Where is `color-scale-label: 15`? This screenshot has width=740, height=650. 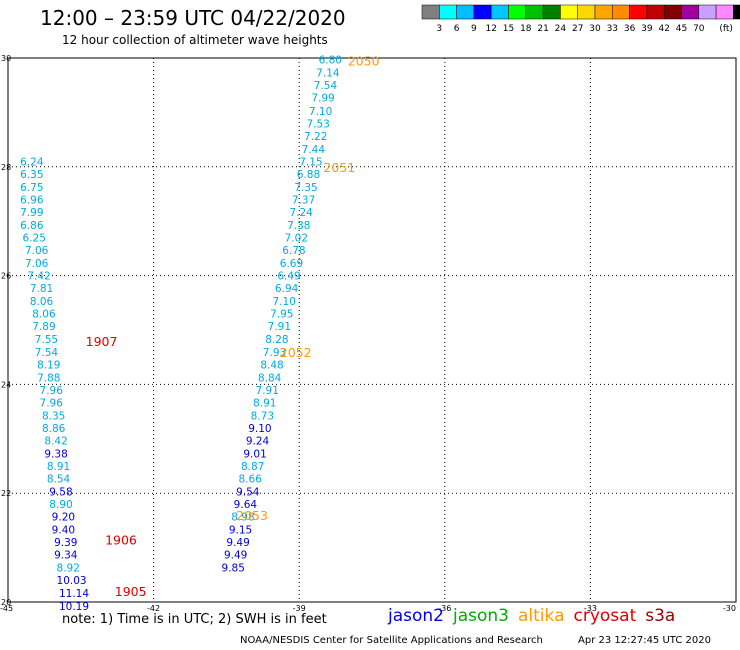
color-scale-label: 15 is located at coordinates (508, 29).